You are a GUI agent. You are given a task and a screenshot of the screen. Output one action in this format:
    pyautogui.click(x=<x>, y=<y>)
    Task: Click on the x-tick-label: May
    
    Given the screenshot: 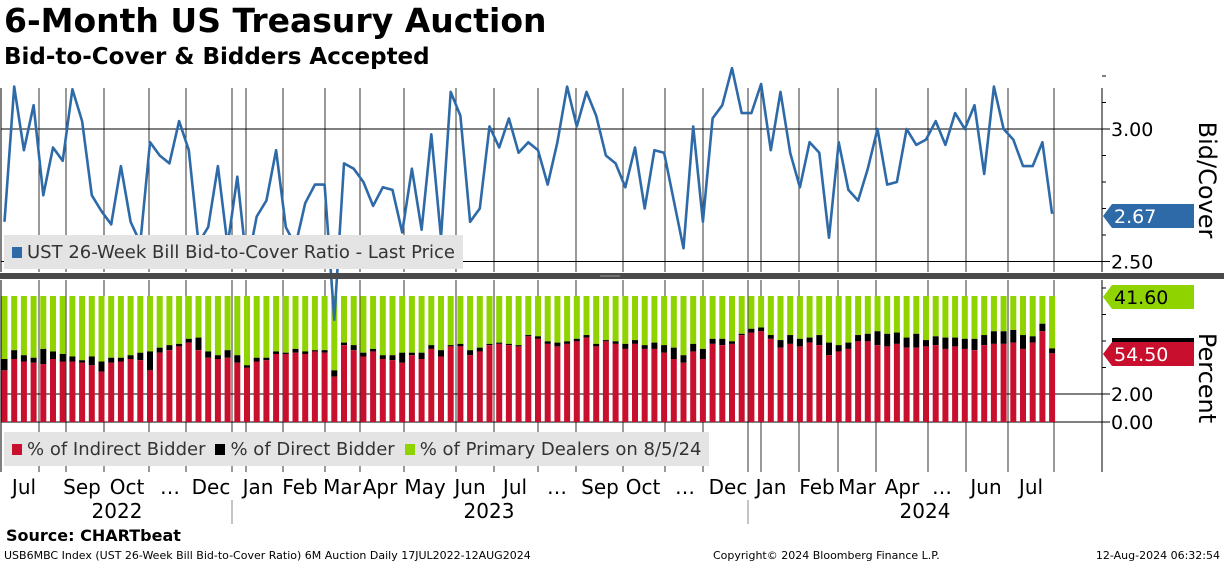 What is the action you would take?
    pyautogui.click(x=425, y=487)
    